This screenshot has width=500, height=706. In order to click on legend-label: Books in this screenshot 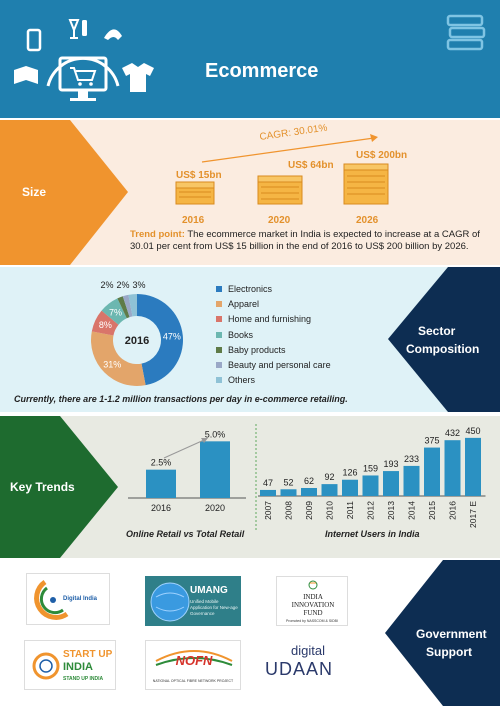, I will do `click(241, 334)`.